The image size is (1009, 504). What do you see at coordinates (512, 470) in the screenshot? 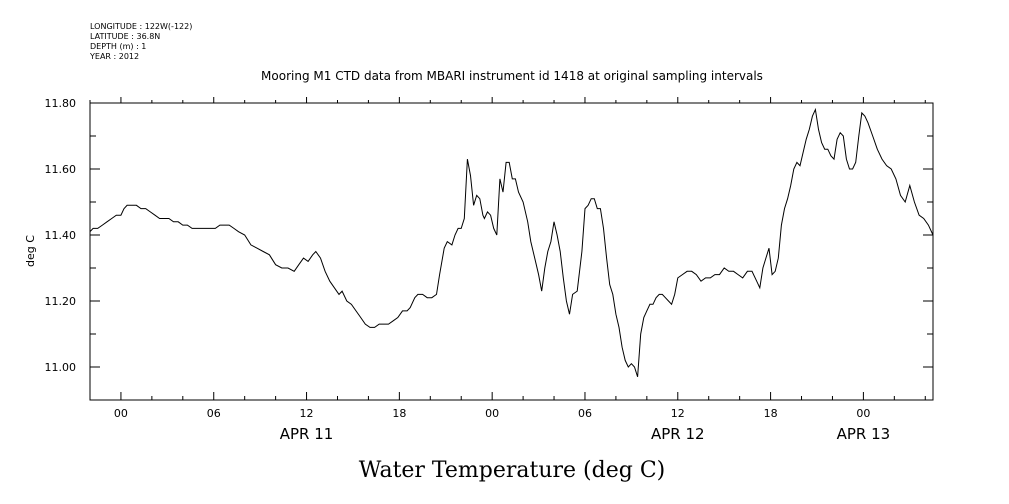
I see `x-axis-label: Water Temperature (deg C)` at bounding box center [512, 470].